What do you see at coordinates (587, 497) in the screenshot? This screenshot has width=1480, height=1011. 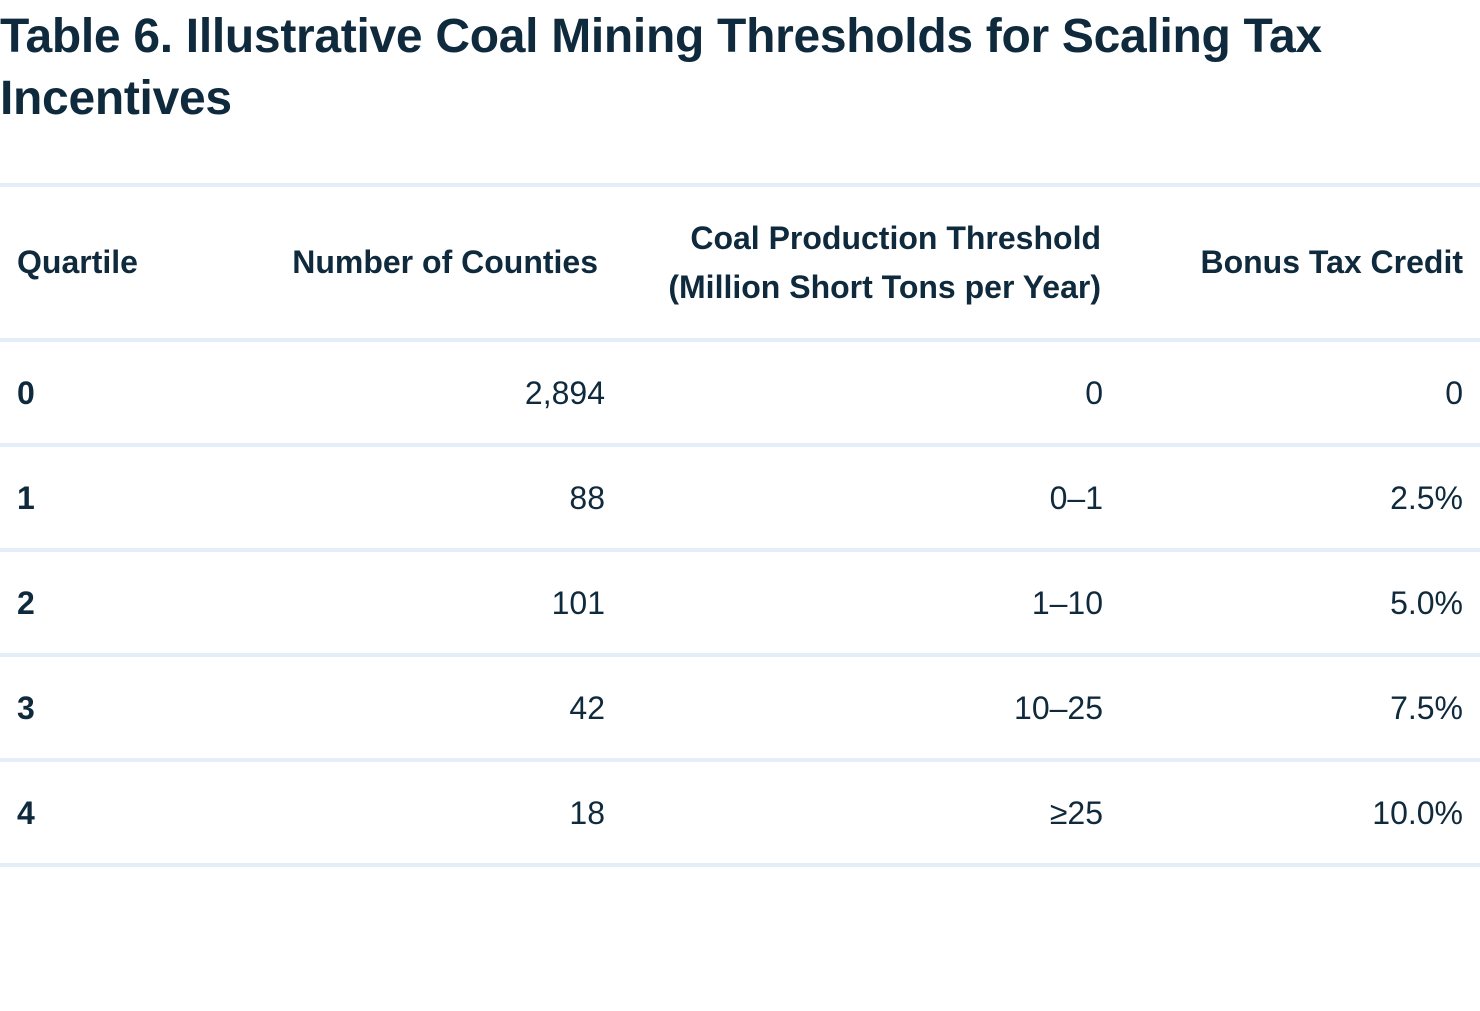 I see `counties-cell: 88` at bounding box center [587, 497].